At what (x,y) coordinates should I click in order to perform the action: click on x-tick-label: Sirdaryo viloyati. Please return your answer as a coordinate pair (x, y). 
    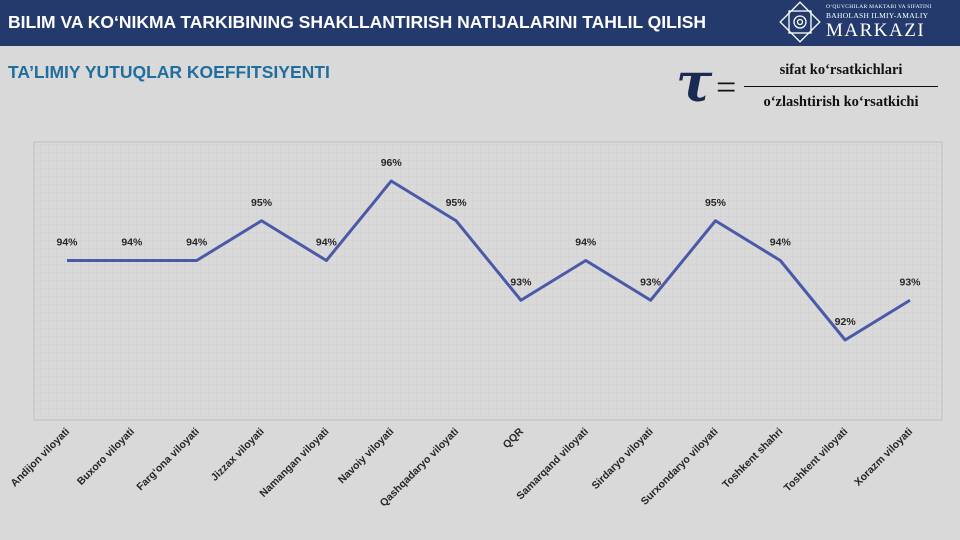
    Looking at the image, I should click on (622, 459).